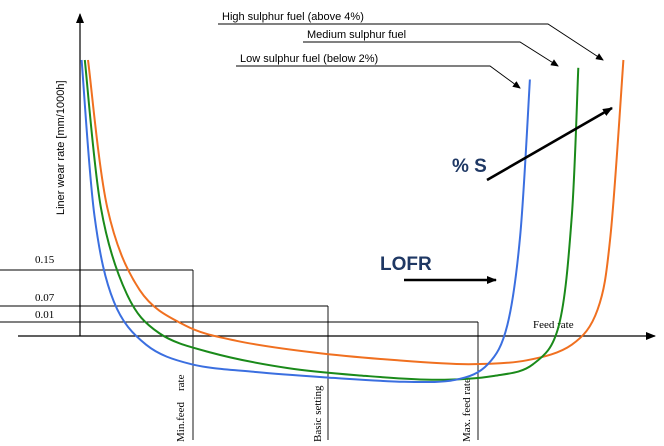 The width and height of the screenshot is (664, 446). I want to click on legend-low-sulphur: Low sulphur fuel (below 2%), so click(309, 59).